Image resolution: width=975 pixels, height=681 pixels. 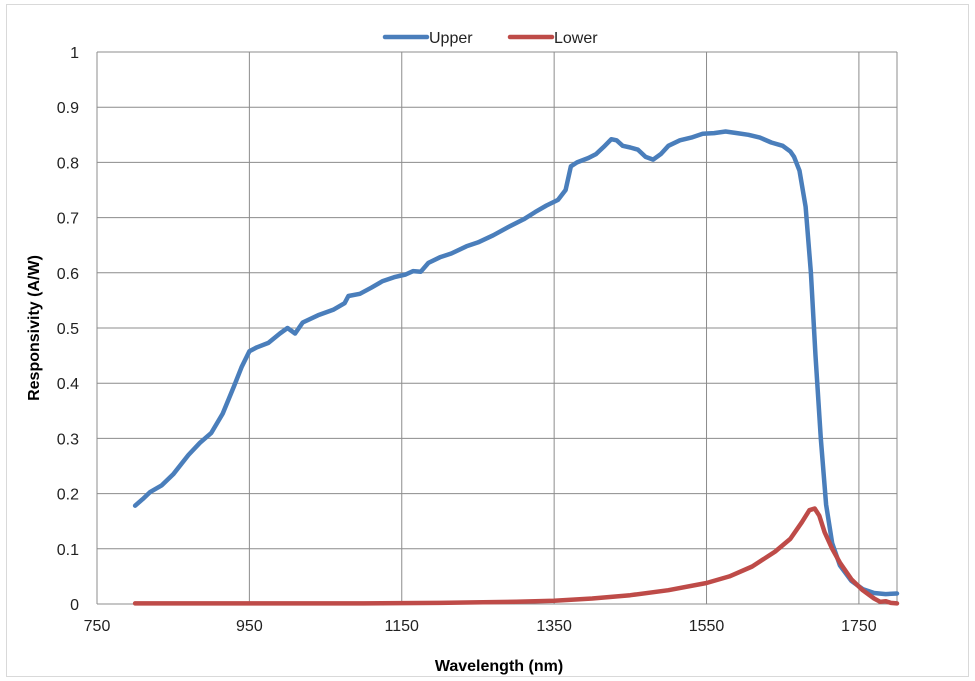 I want to click on y-tick-label: 0.9, so click(x=68, y=108).